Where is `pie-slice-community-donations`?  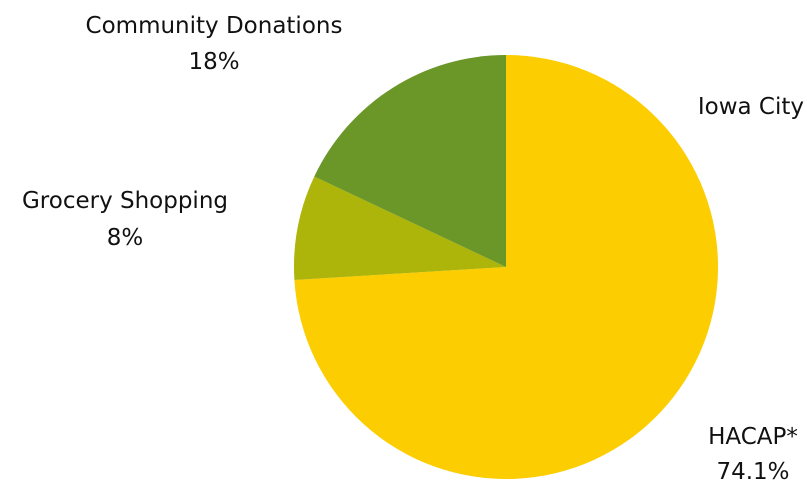 pie-slice-community-donations is located at coordinates (410, 161).